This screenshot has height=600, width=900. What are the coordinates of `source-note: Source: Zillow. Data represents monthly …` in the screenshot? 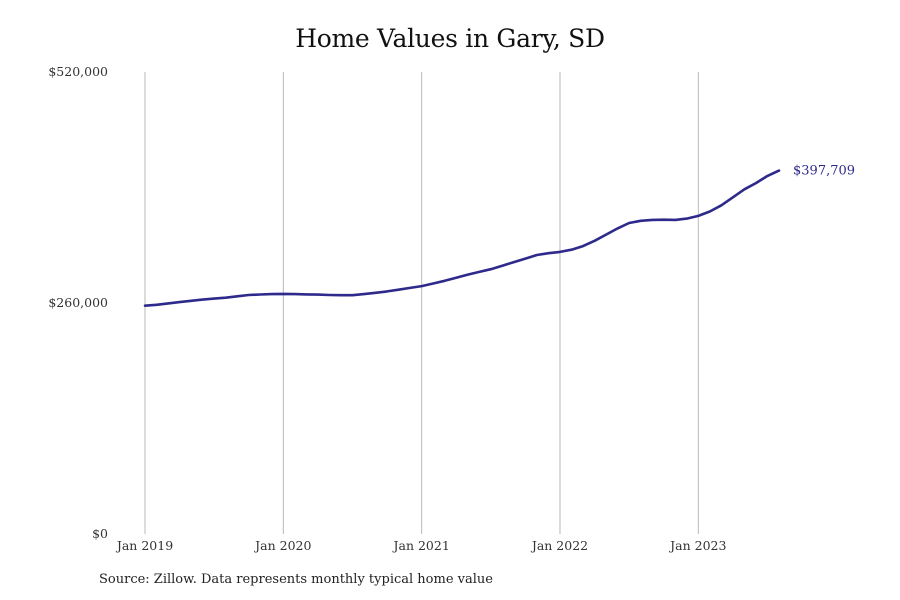 It's located at (296, 579).